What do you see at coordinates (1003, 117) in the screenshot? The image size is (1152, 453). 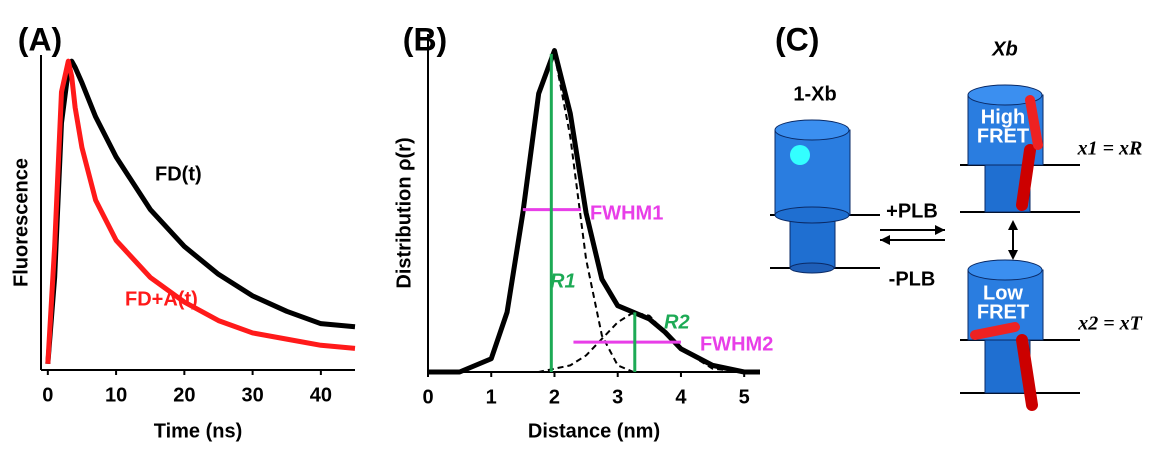 I see `fret-label: High` at bounding box center [1003, 117].